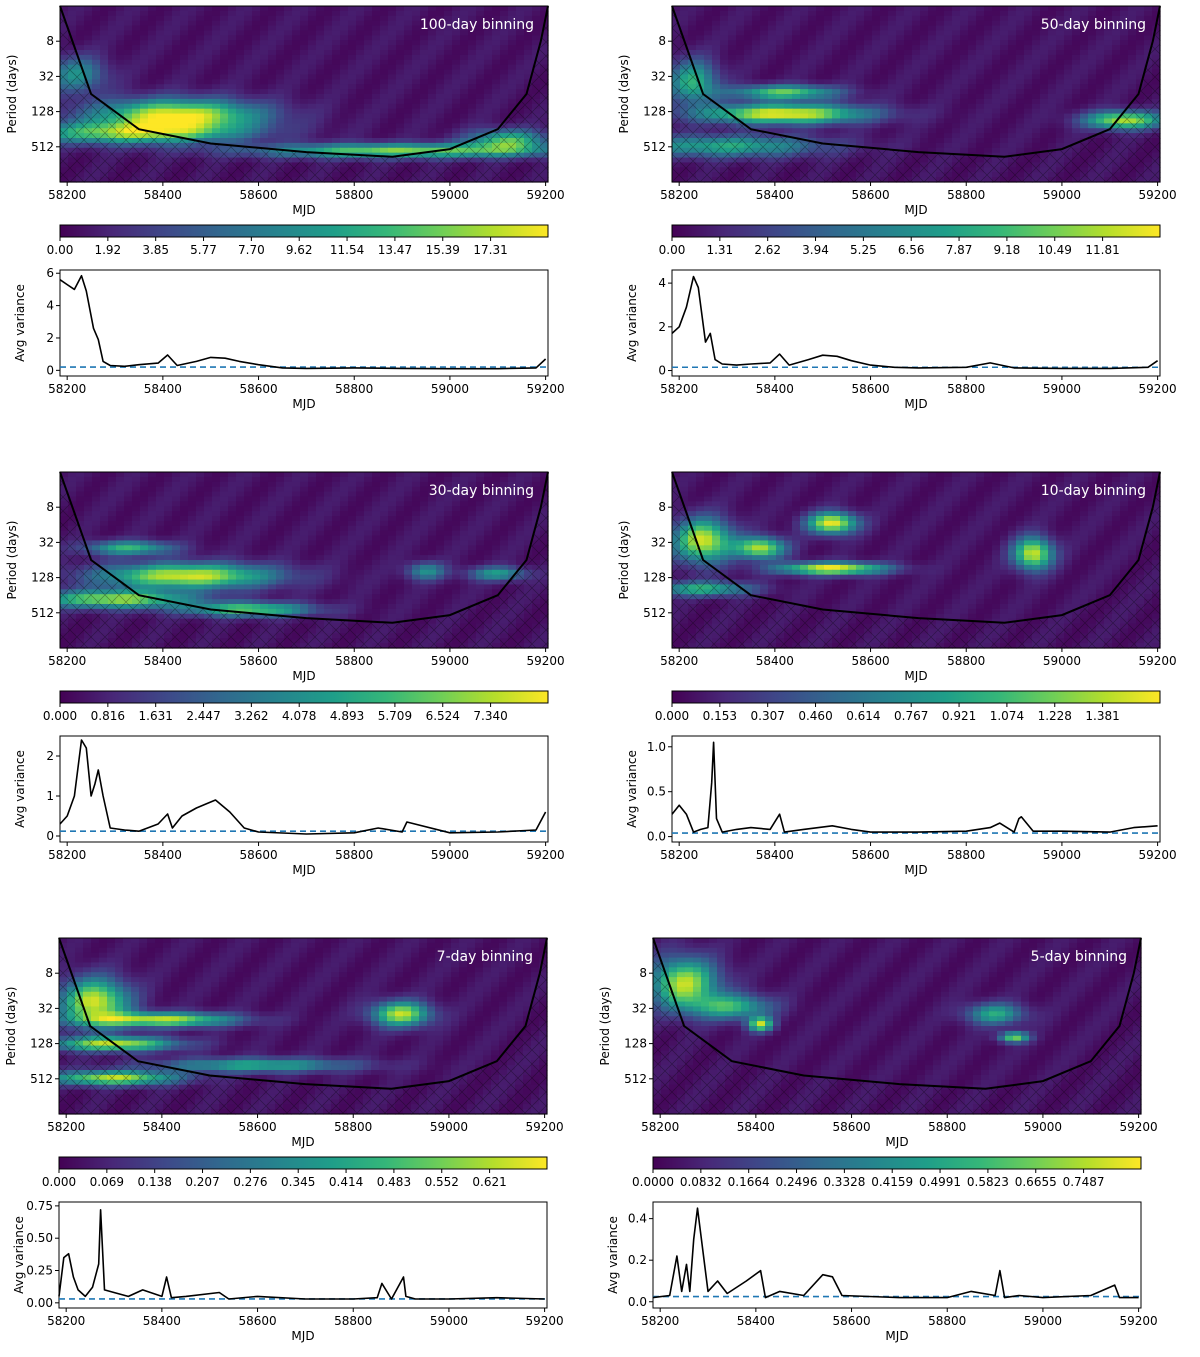 This screenshot has height=1357, width=1200. Describe the element at coordinates (1102, 250) in the screenshot. I see `colorbar-tick-label: 11.81` at that location.